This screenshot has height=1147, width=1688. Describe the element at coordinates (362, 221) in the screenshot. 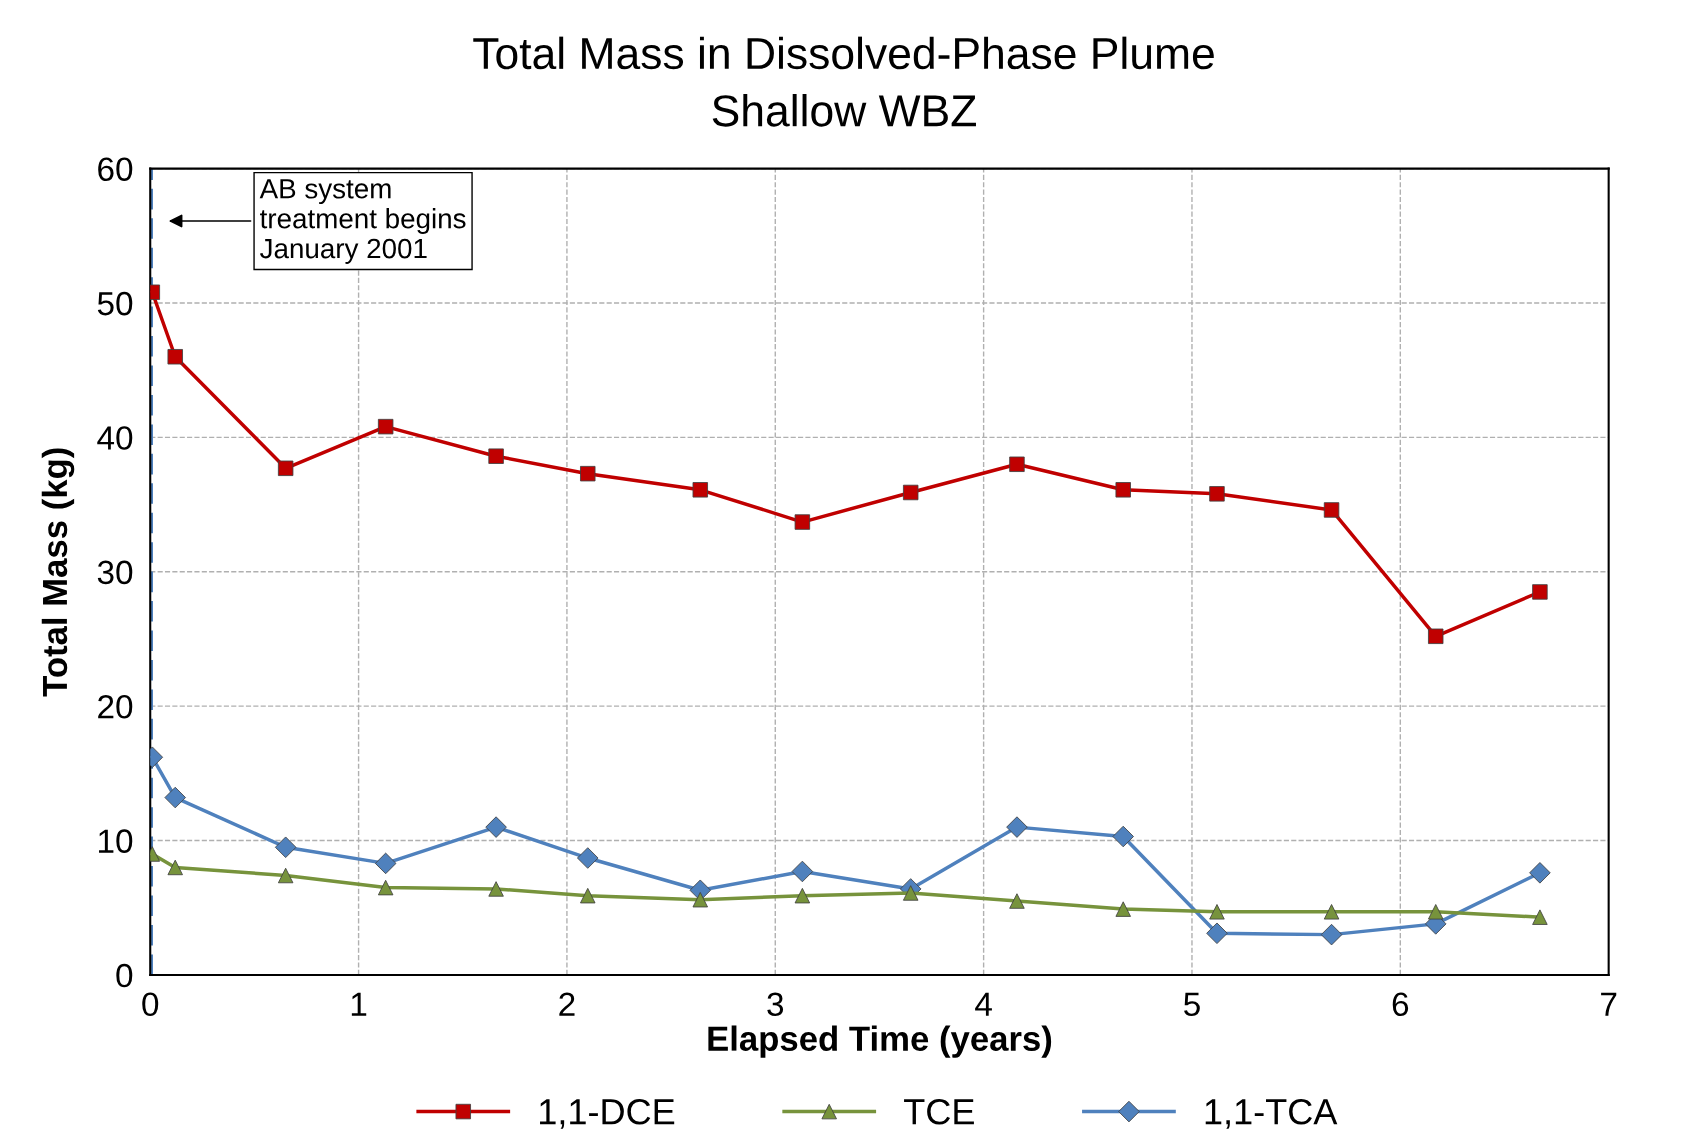

I see `annotation: AB system treatment begins January 2001` at that location.